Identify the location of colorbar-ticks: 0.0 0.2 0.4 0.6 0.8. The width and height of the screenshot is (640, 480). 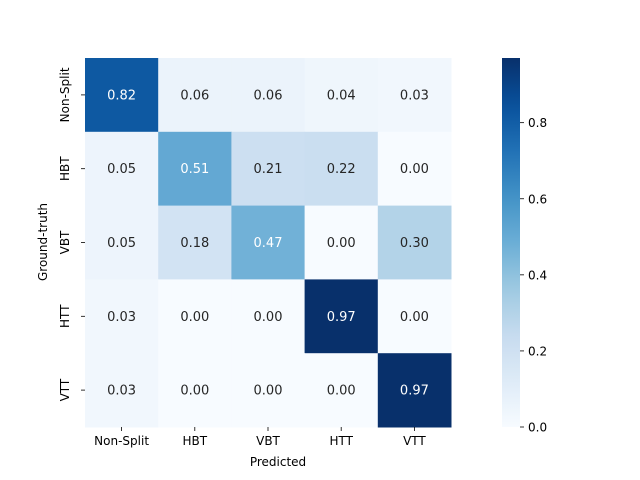
(533, 275).